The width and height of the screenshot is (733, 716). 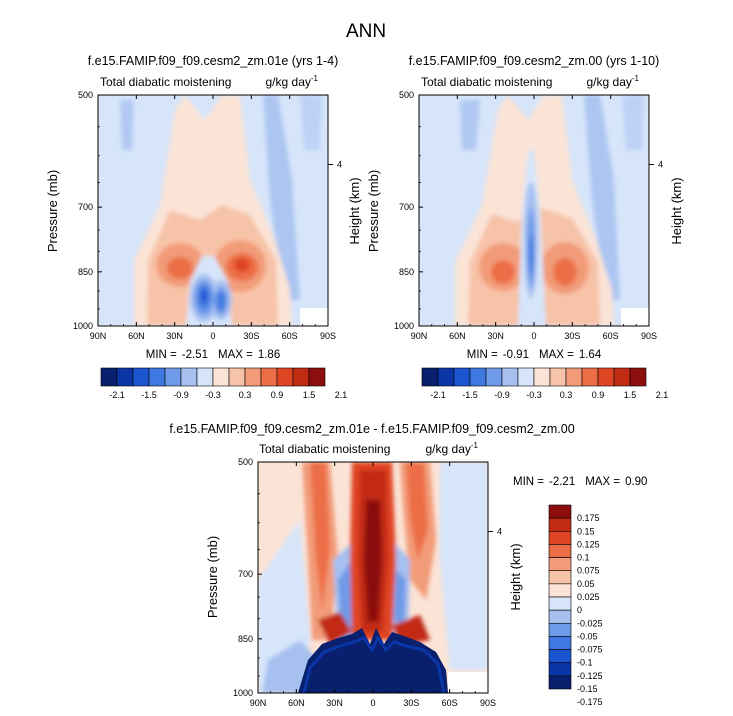 What do you see at coordinates (662, 395) in the screenshot?
I see `panel-2-colorbar-label: 2.1` at bounding box center [662, 395].